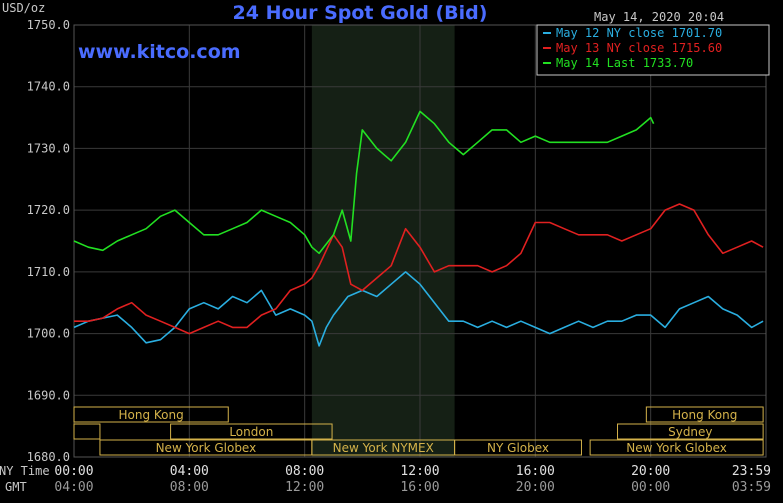 This screenshot has width=783, height=503. What do you see at coordinates (419, 487) in the screenshot?
I see `x-tick-label-gmt: 16:00` at bounding box center [419, 487].